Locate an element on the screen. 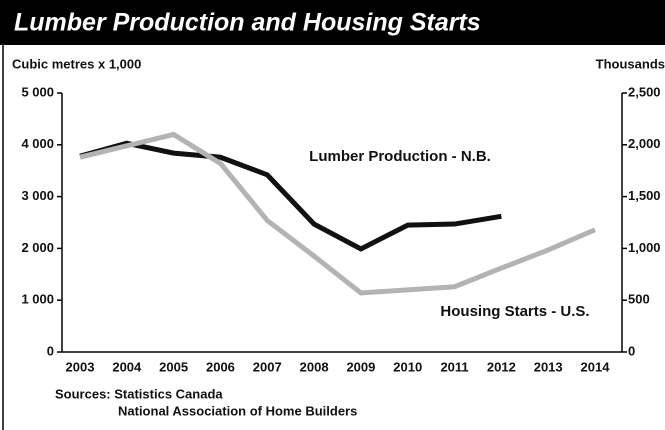 This screenshot has height=430, width=665. x-tick-label: 2005 is located at coordinates (173, 366).